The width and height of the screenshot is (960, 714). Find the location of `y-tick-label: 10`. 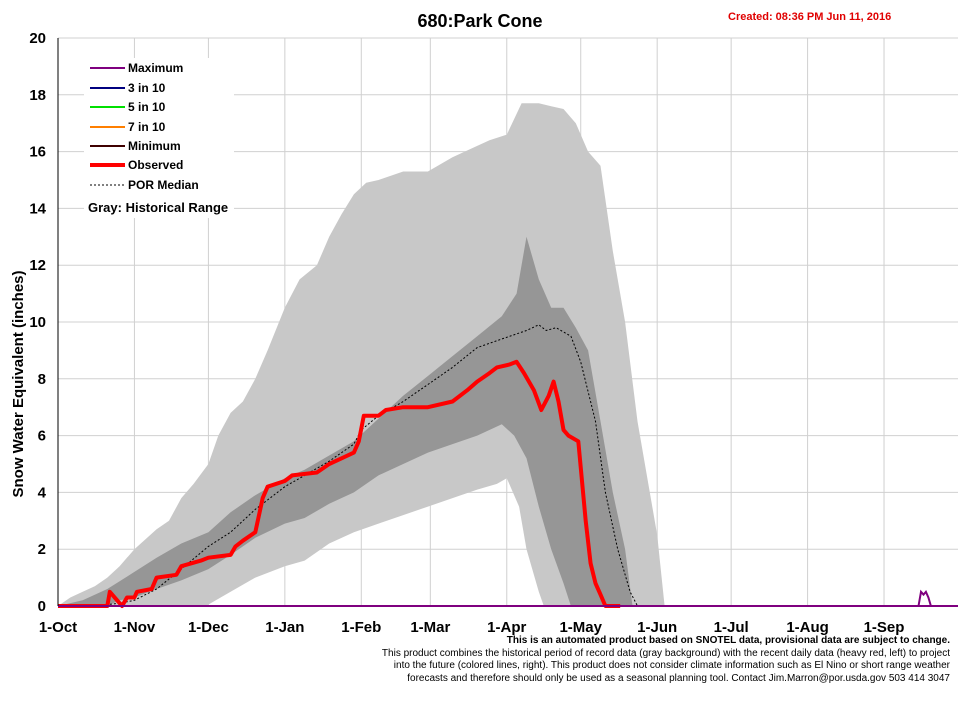

y-tick-label: 10 is located at coordinates (37, 322).